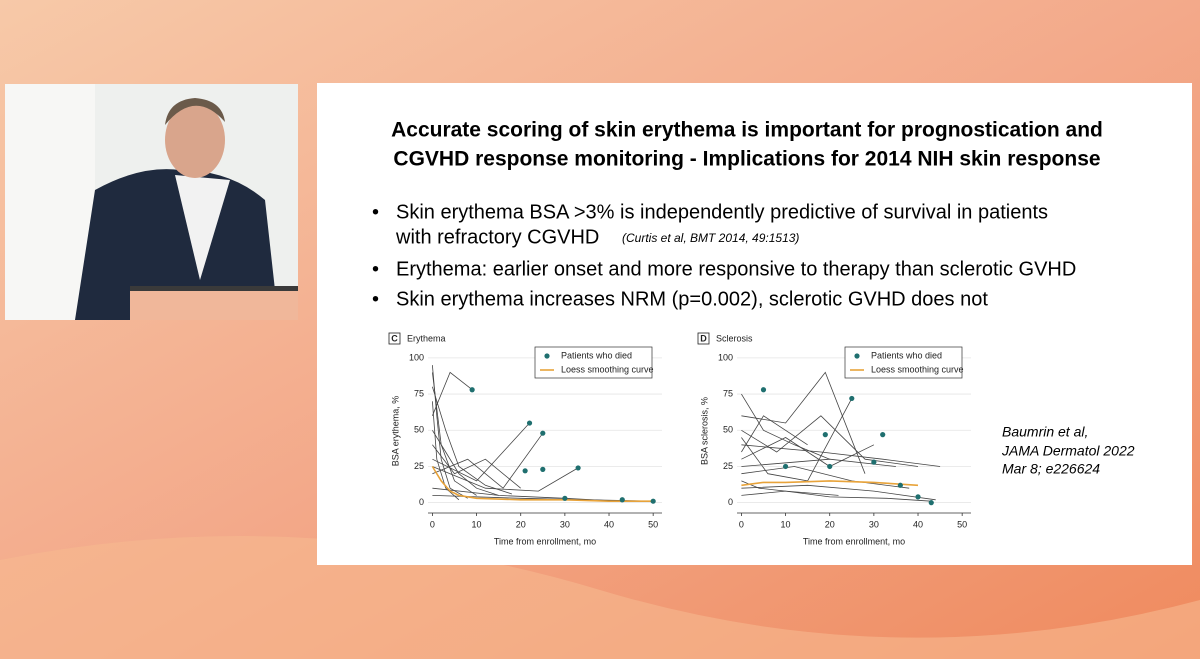  What do you see at coordinates (1051, 469) in the screenshot?
I see `reference: Mar 8; e226624` at bounding box center [1051, 469].